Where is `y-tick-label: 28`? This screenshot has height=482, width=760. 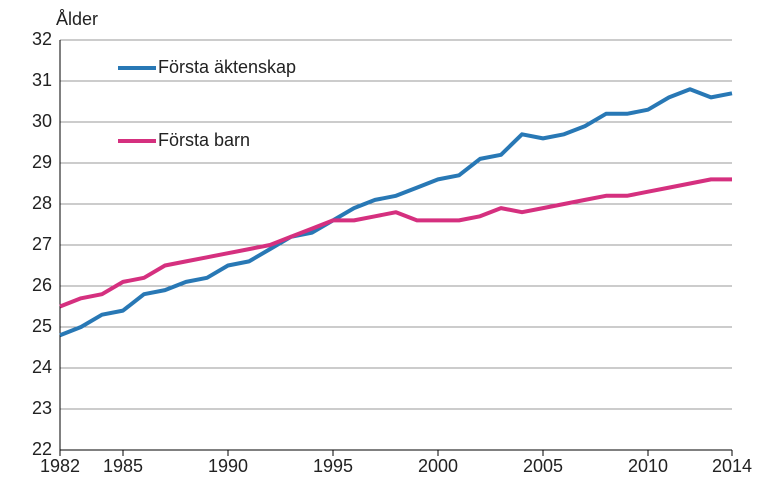
y-tick-label: 28 is located at coordinates (42, 203).